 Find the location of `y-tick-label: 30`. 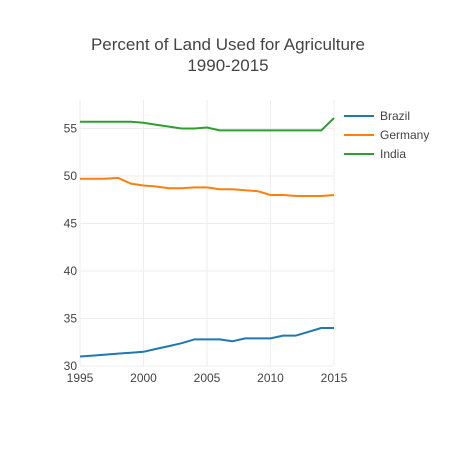

y-tick-label: 30 is located at coordinates (71, 366).